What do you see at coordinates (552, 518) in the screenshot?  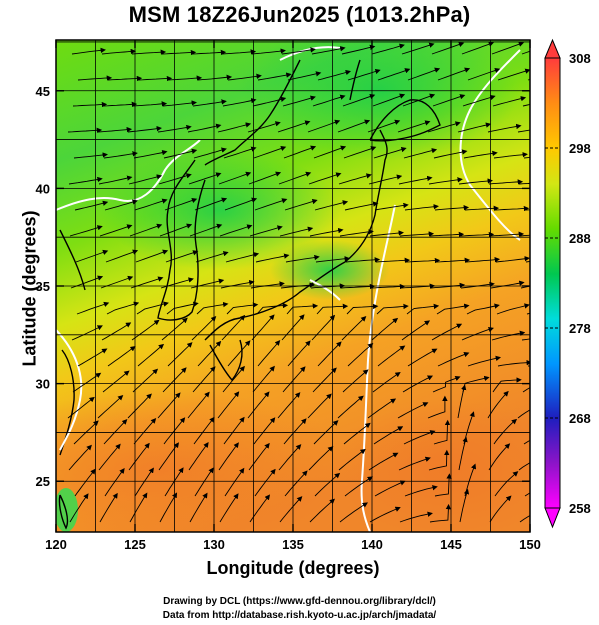 I see `colorbar-min-triangle` at bounding box center [552, 518].